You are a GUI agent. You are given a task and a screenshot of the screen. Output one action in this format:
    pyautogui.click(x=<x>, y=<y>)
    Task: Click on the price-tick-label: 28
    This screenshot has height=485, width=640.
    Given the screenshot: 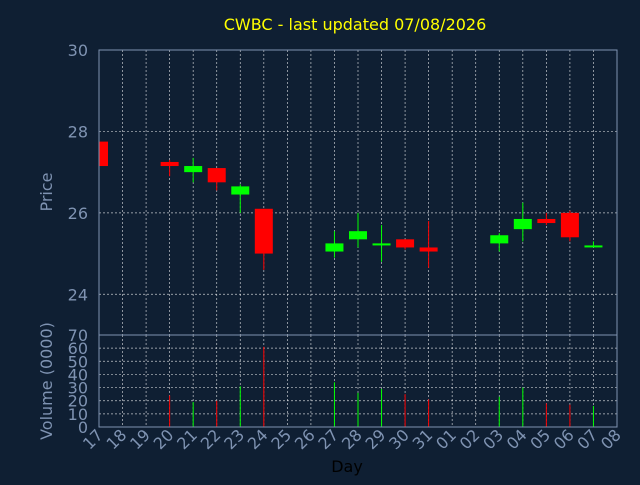 What is the action you would take?
    pyautogui.click(x=78, y=131)
    